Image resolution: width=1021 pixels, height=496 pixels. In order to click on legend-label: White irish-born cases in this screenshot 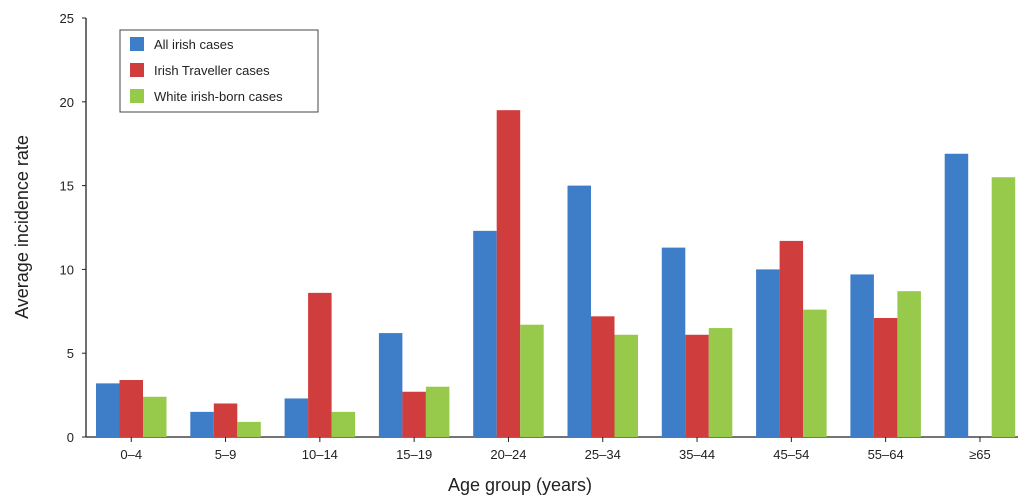, I will do `click(218, 96)`.